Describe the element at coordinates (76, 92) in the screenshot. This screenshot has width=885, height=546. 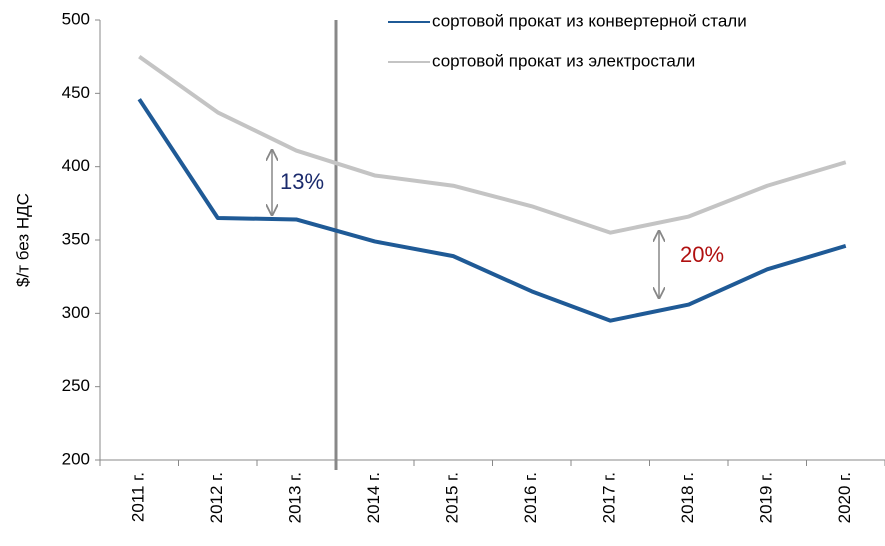
I see `y-tick-label: 450` at that location.